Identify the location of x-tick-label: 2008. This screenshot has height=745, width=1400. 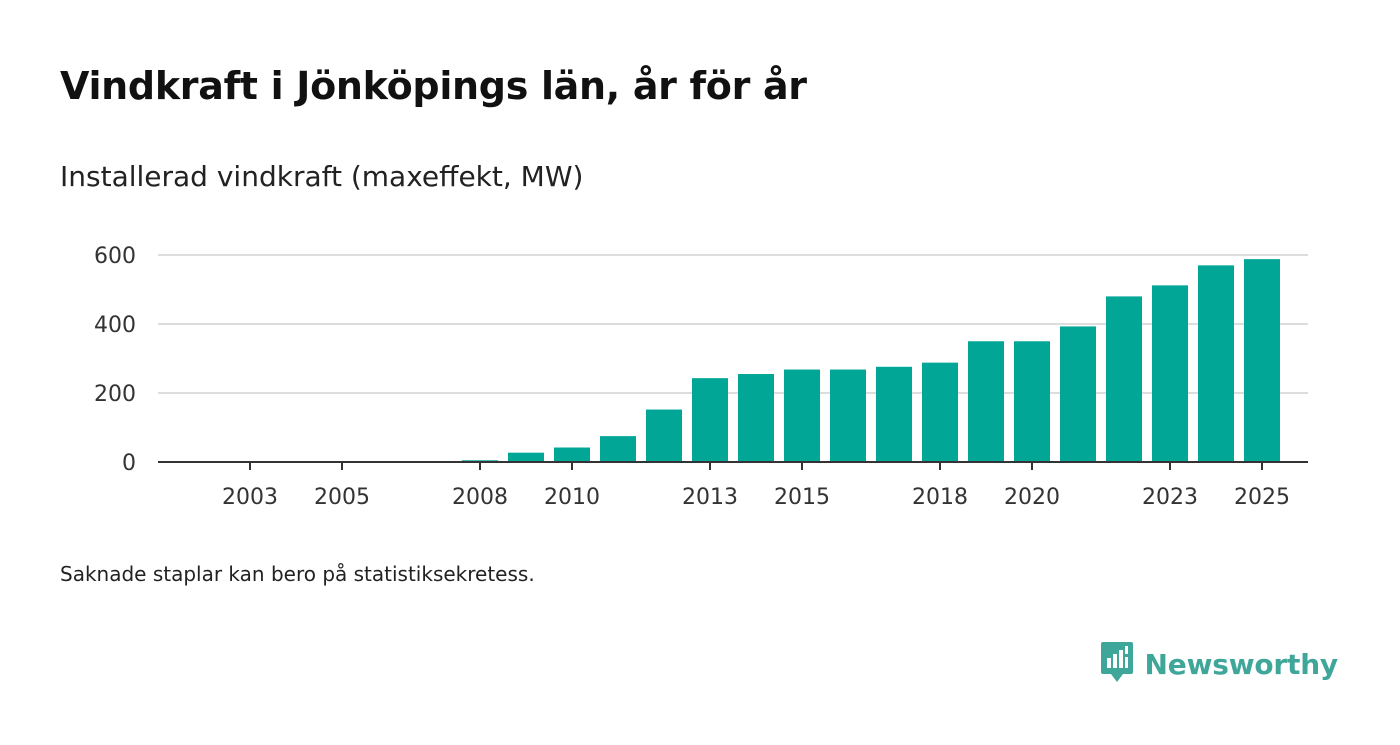
(480, 497).